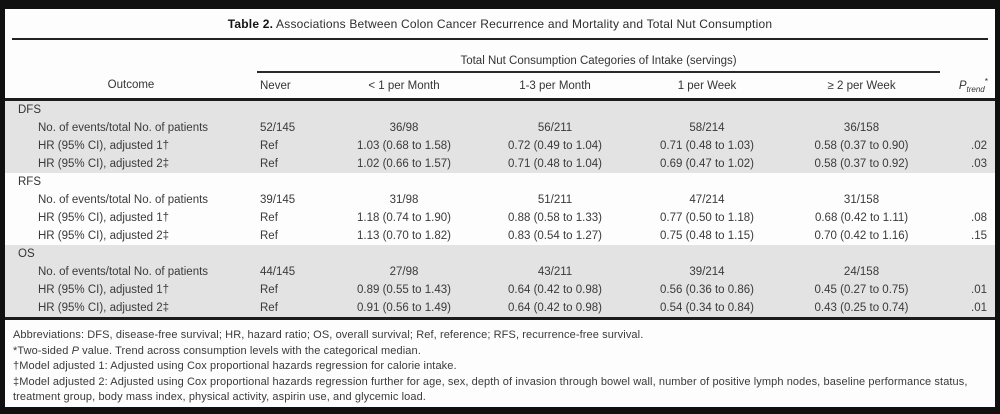 The height and width of the screenshot is (414, 1000). What do you see at coordinates (861, 164) in the screenshot?
I see `value-cell: 0.58 (0.37 to 0.92)` at bounding box center [861, 164].